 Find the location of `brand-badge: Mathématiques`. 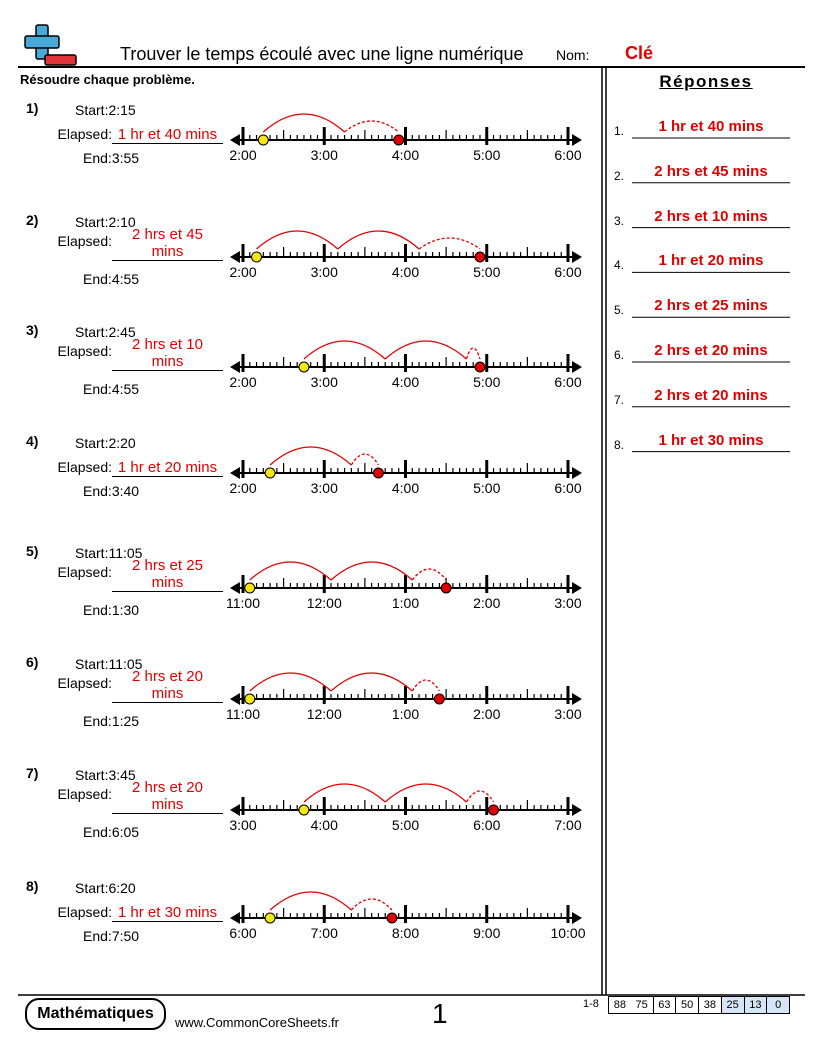

brand-badge: Mathématiques is located at coordinates (95, 1014).